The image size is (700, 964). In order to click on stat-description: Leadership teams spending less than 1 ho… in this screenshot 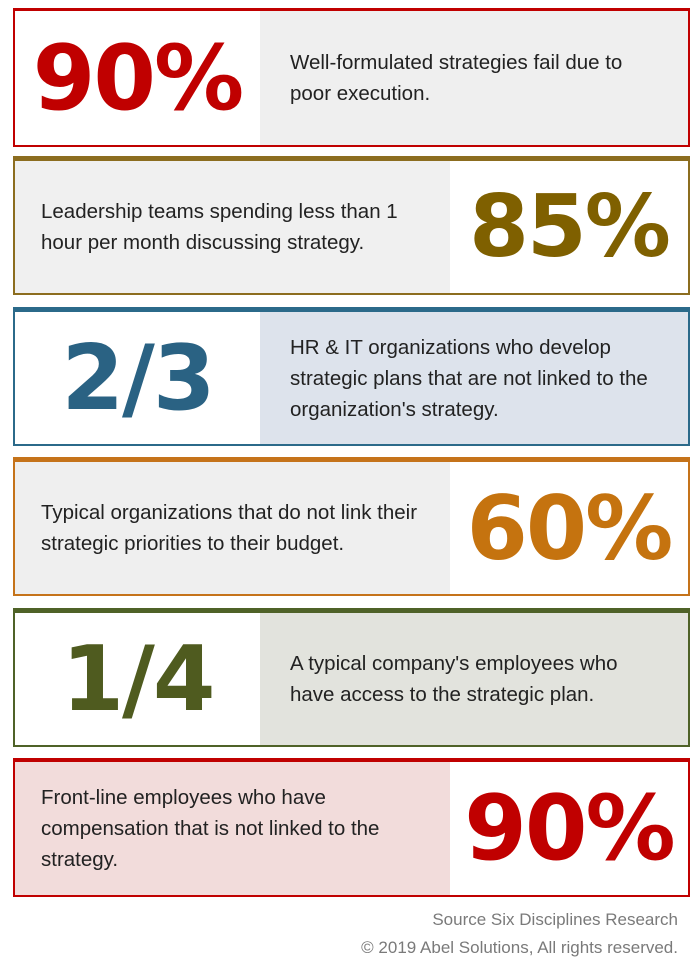, I will do `click(232, 227)`.